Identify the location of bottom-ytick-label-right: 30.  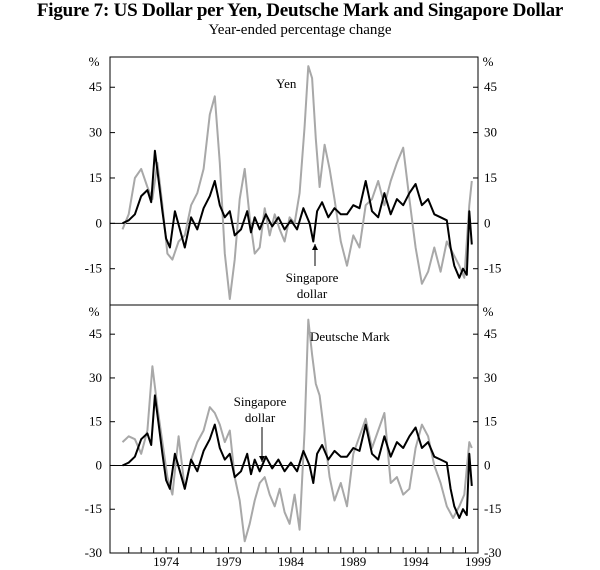
(490, 377).